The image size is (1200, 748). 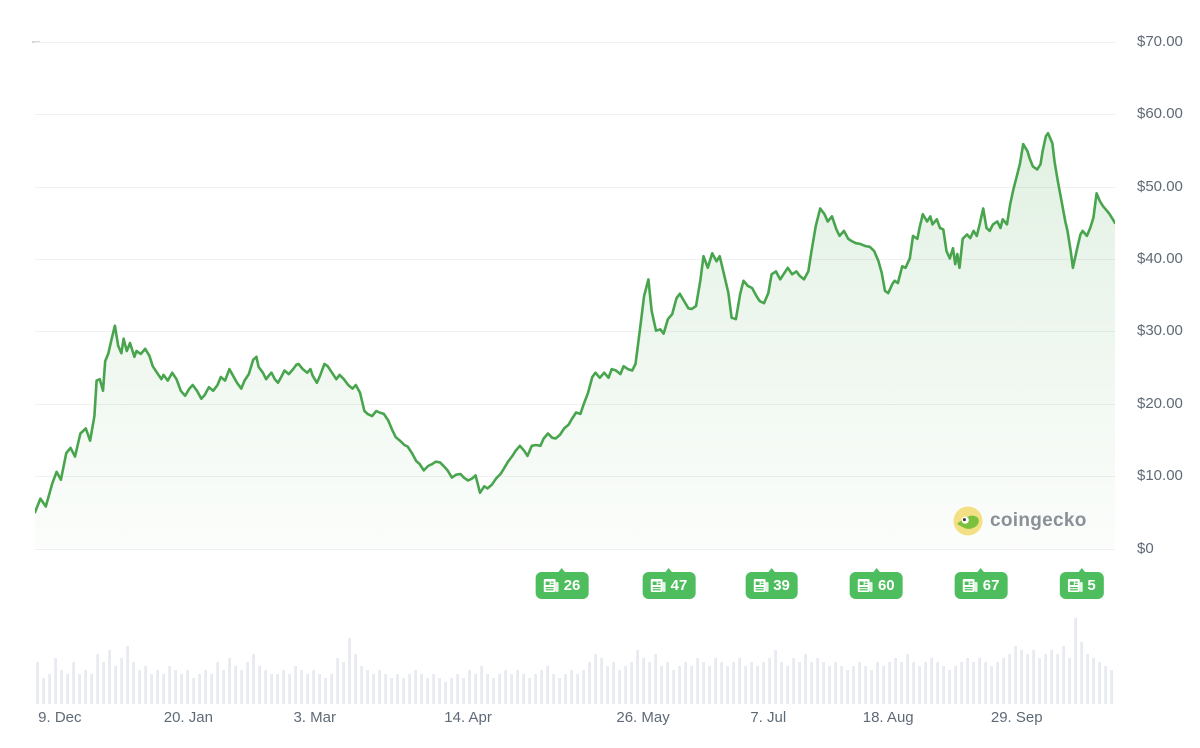 I want to click on news-count-badge: 67, so click(x=981, y=583).